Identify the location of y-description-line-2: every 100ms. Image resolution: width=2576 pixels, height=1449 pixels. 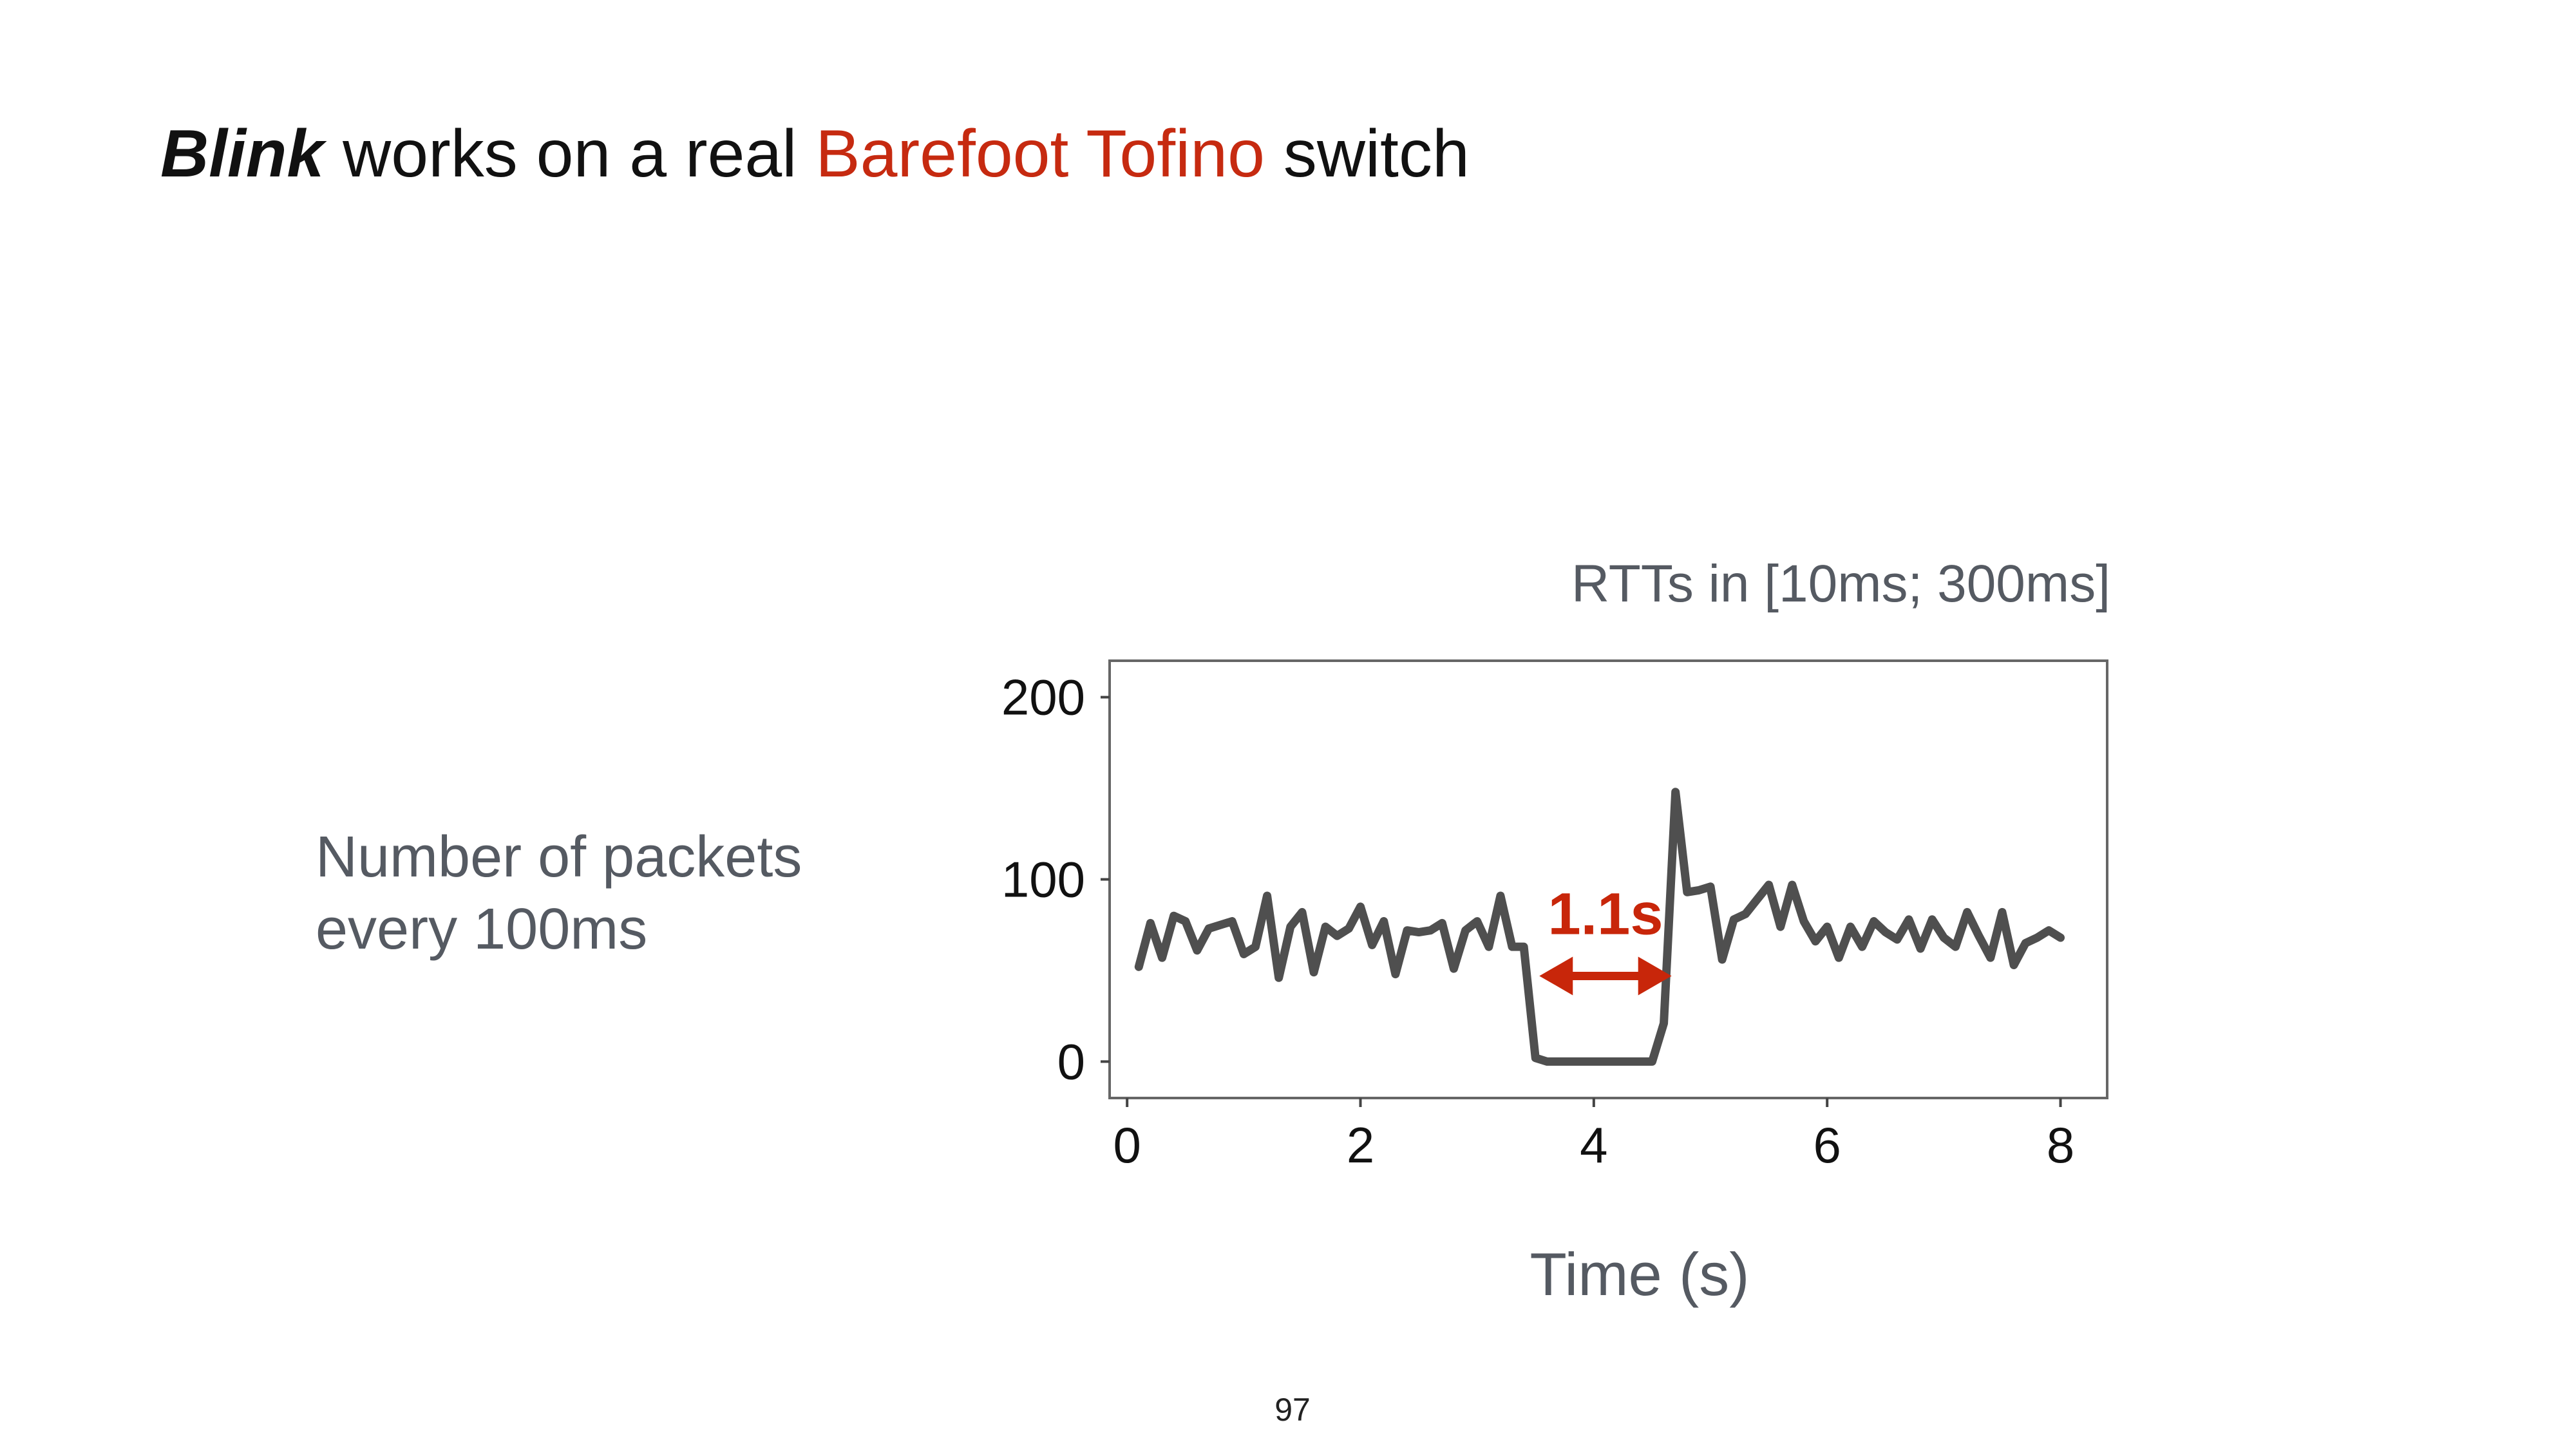
(482, 929).